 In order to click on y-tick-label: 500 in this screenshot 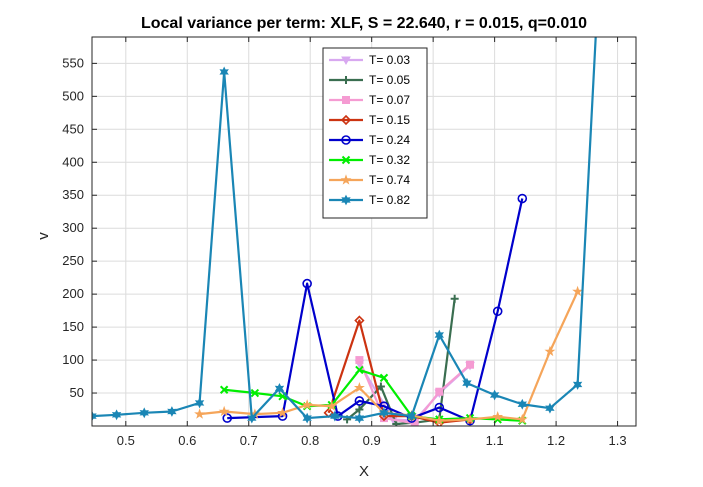, I will do `click(73, 95)`.